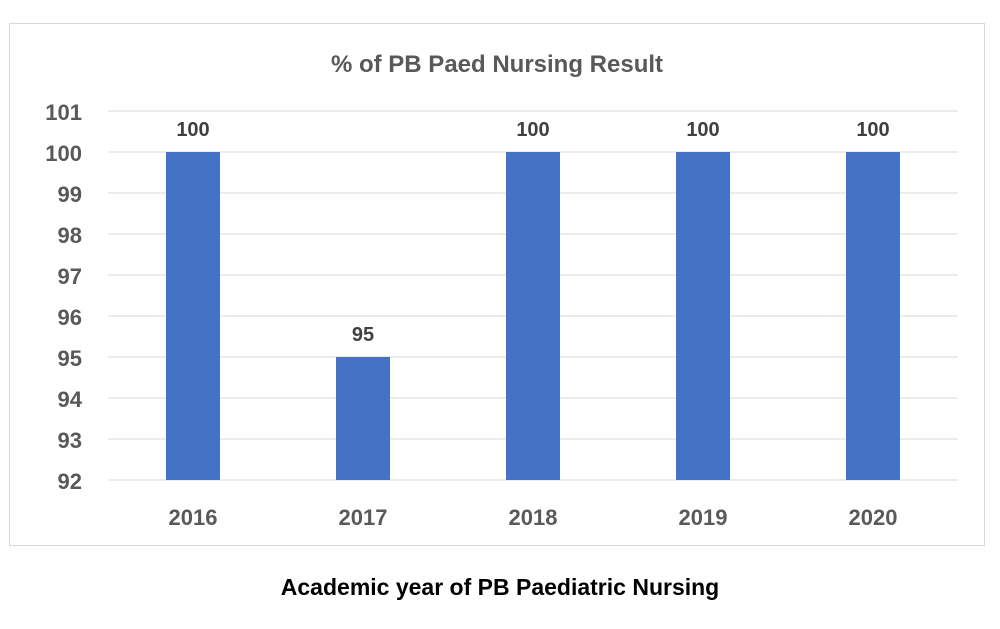 Image resolution: width=1000 pixels, height=629 pixels. What do you see at coordinates (70, 481) in the screenshot?
I see `y-tick-label: 92` at bounding box center [70, 481].